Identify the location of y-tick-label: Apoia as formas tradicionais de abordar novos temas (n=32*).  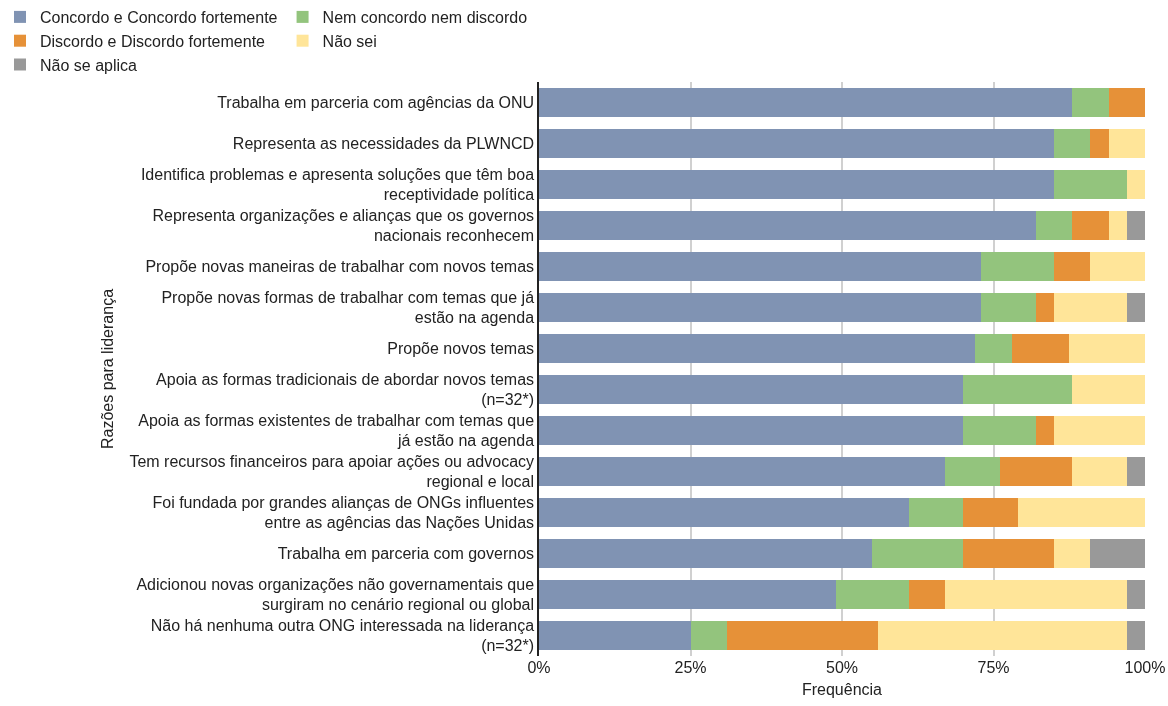
(345, 389).